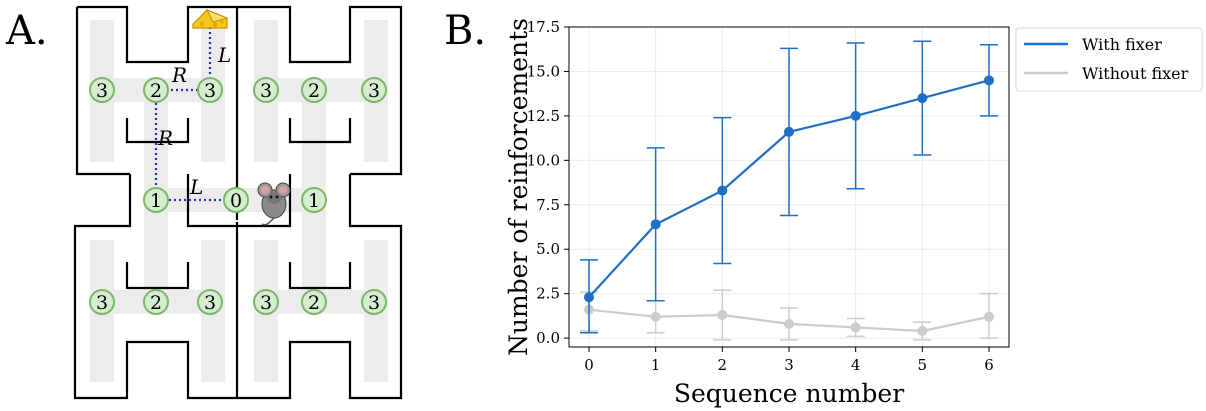 The height and width of the screenshot is (411, 1206). I want to click on x-tick-label: 0, so click(589, 365).